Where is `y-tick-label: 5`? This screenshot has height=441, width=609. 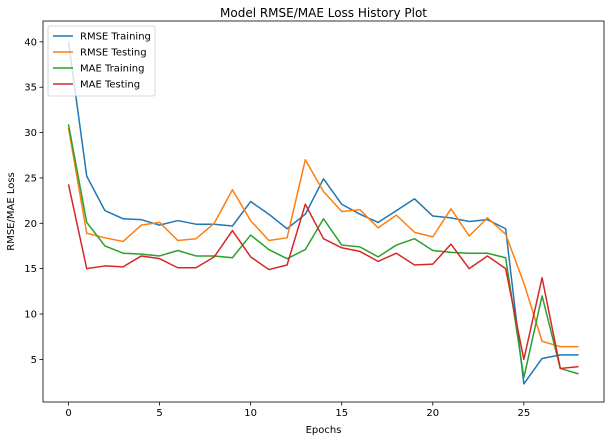 y-tick-label: 5 is located at coordinates (34, 360).